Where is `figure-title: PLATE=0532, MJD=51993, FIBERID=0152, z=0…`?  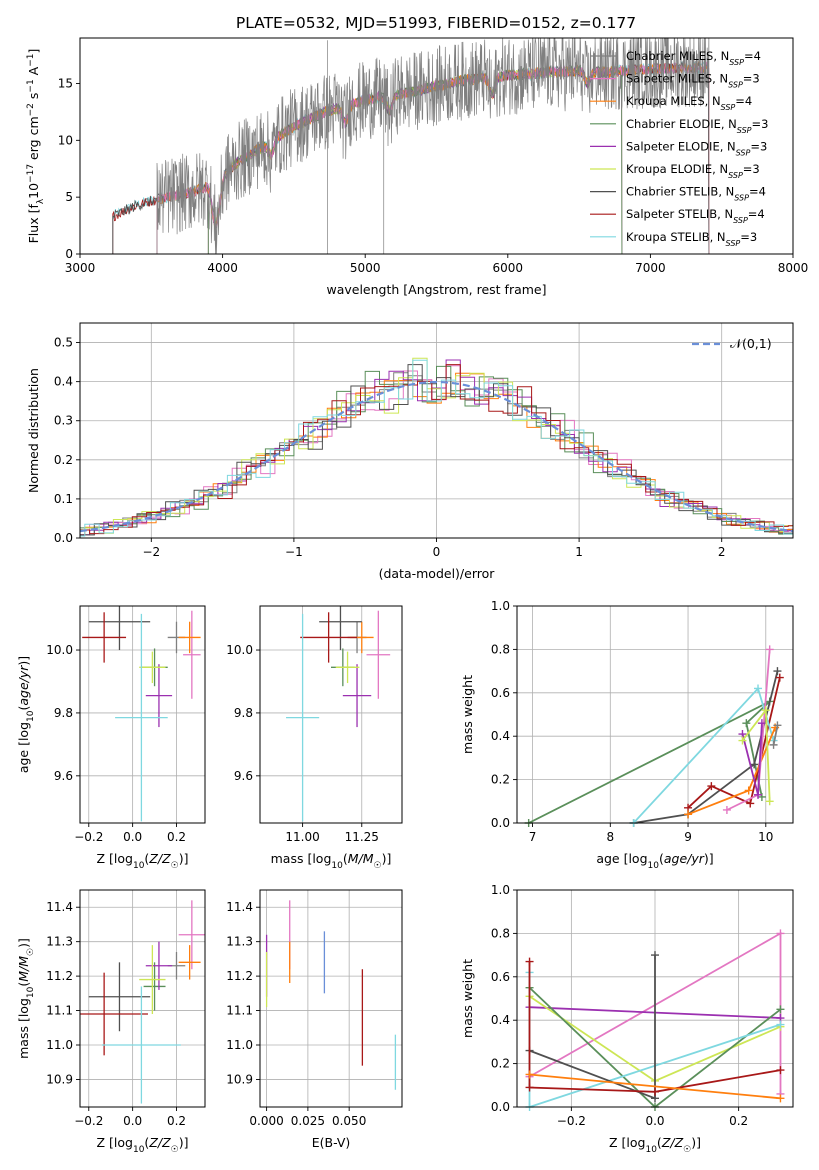 figure-title: PLATE=0532, MJD=51993, FIBERID=0152, z=0… is located at coordinates (436, 23).